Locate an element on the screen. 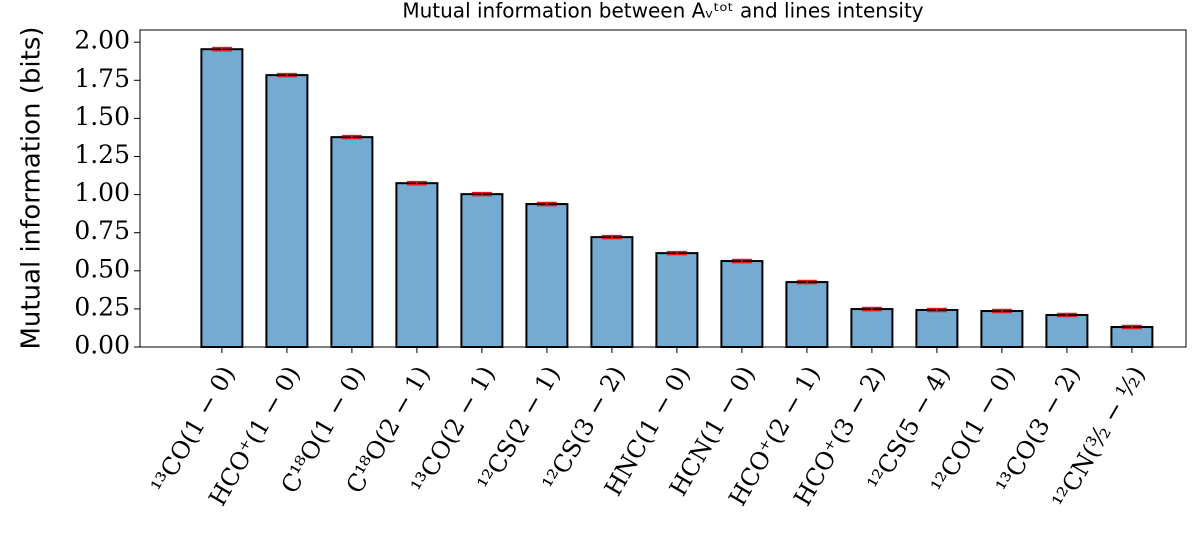 This screenshot has width=1196, height=547. y-tick-label: 1.25 is located at coordinates (102, 154).